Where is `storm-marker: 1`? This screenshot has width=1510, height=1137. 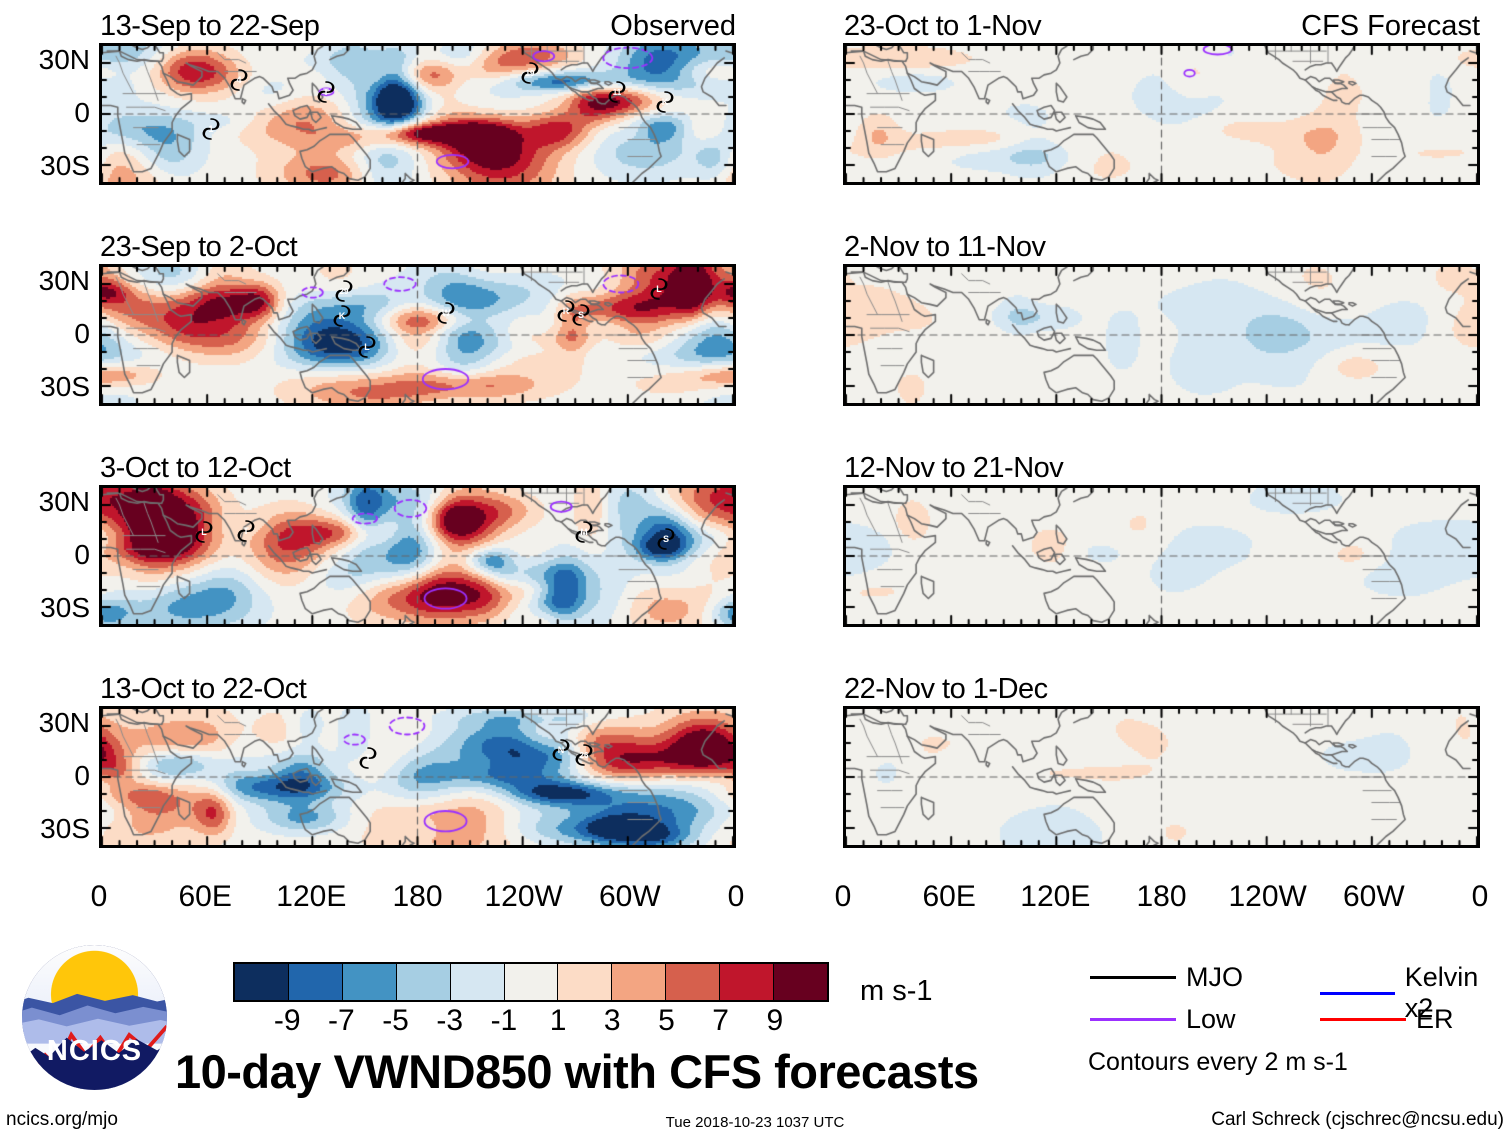 storm-marker: 1 is located at coordinates (211, 129).